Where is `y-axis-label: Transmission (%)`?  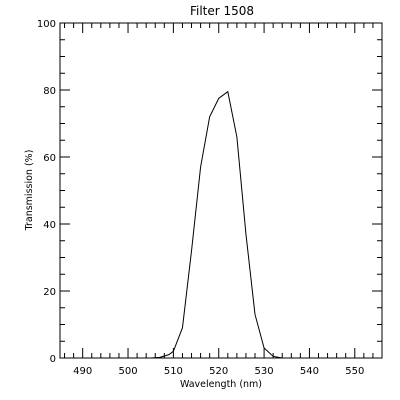
y-axis-label: Transmission (%) is located at coordinates (29, 191).